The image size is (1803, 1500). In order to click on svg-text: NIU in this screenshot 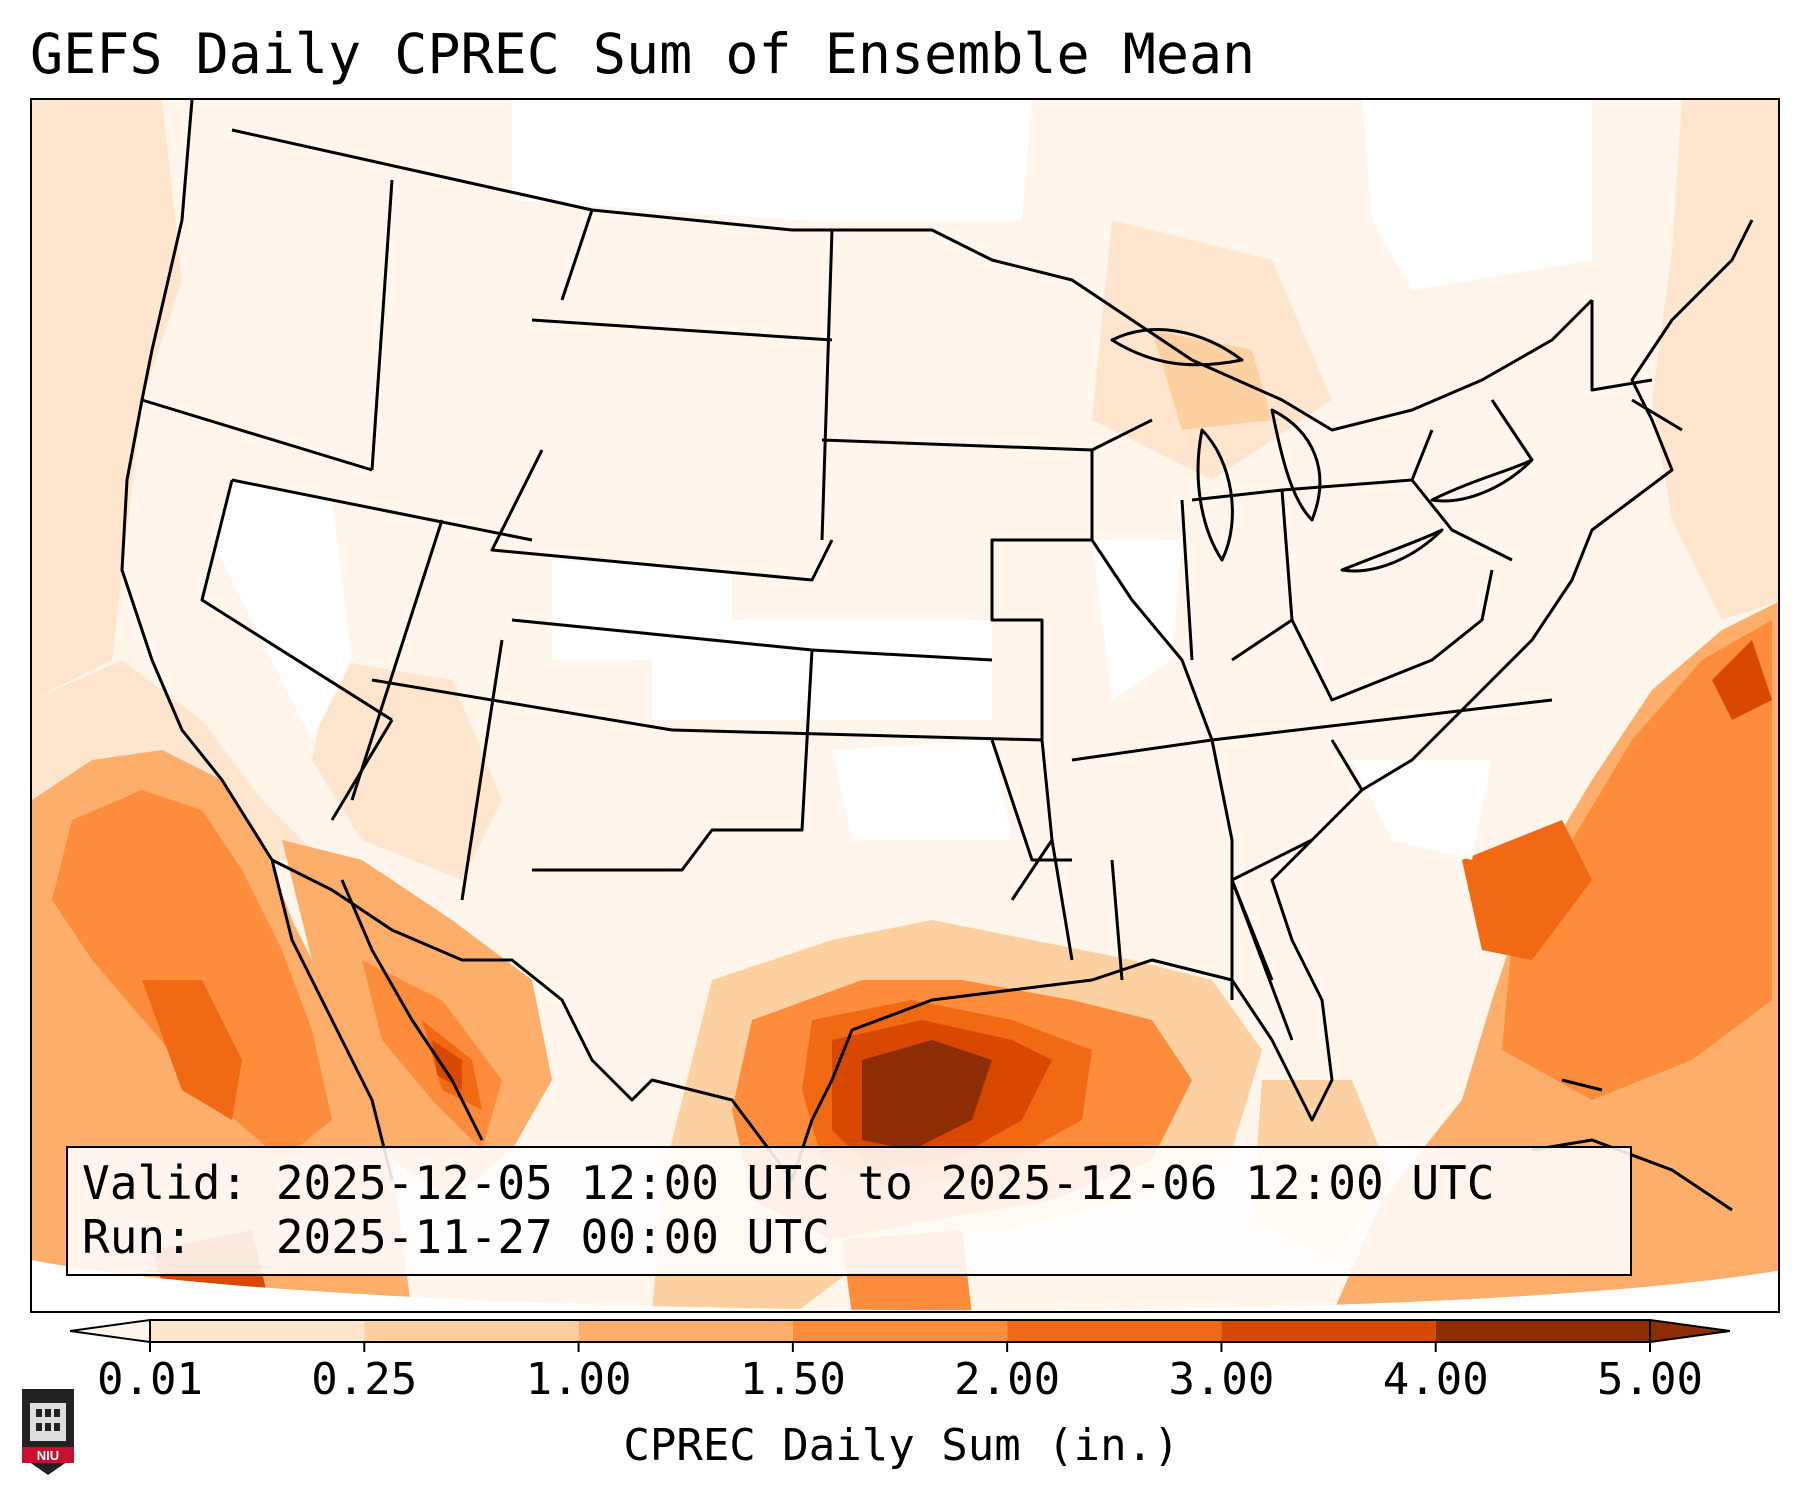, I will do `click(48, 1455)`.